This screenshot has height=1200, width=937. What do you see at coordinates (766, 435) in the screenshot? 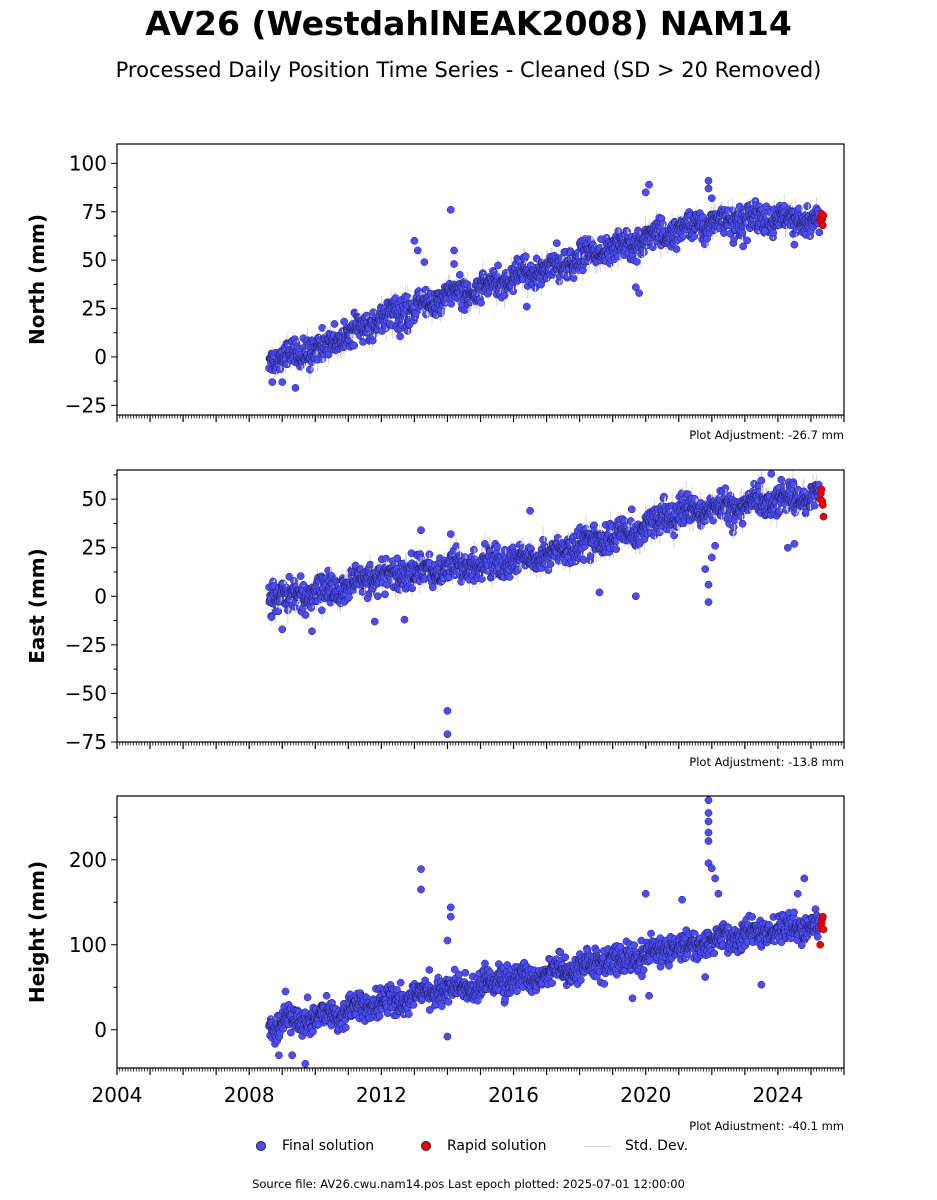
I see `plot-adjustment-label: Plot Adjustment: -26.7 mm` at bounding box center [766, 435].